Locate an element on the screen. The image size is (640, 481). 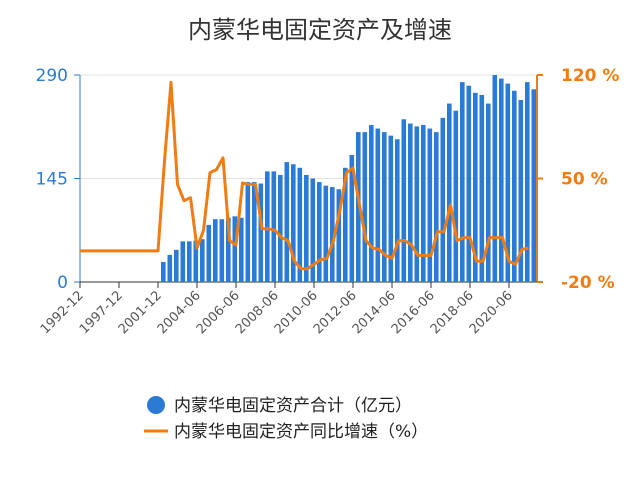
y2-tick-label: -20 % is located at coordinates (588, 283).